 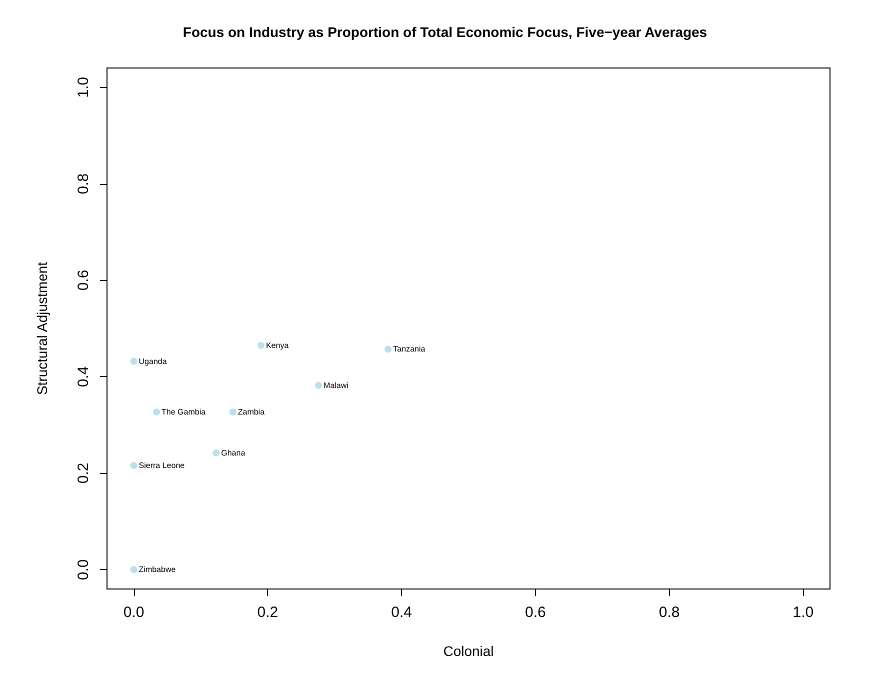 I want to click on annotation: Zambia, so click(x=252, y=411).